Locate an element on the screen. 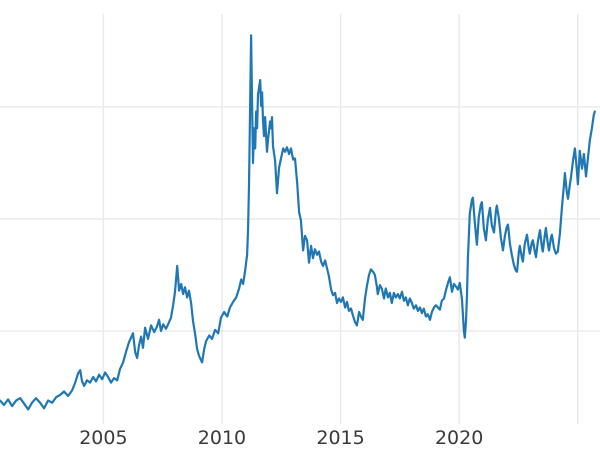 Image resolution: width=600 pixels, height=450 pixels. x-tick-label: 2005 is located at coordinates (103, 438).